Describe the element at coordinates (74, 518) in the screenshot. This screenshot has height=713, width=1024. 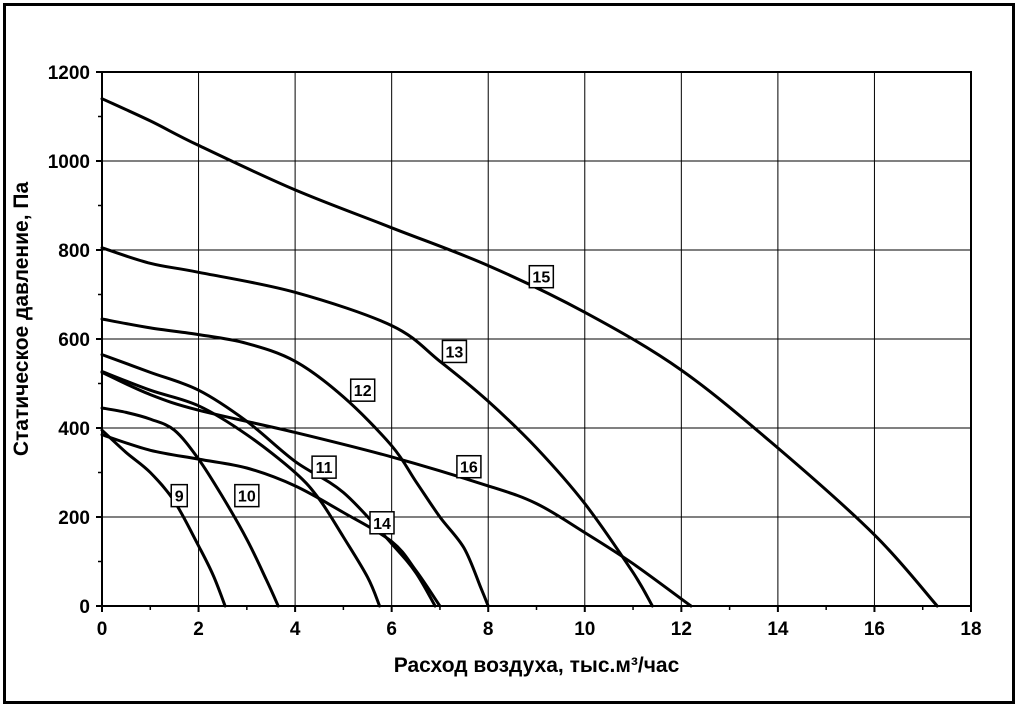
I see `y-tick-label: 200` at that location.